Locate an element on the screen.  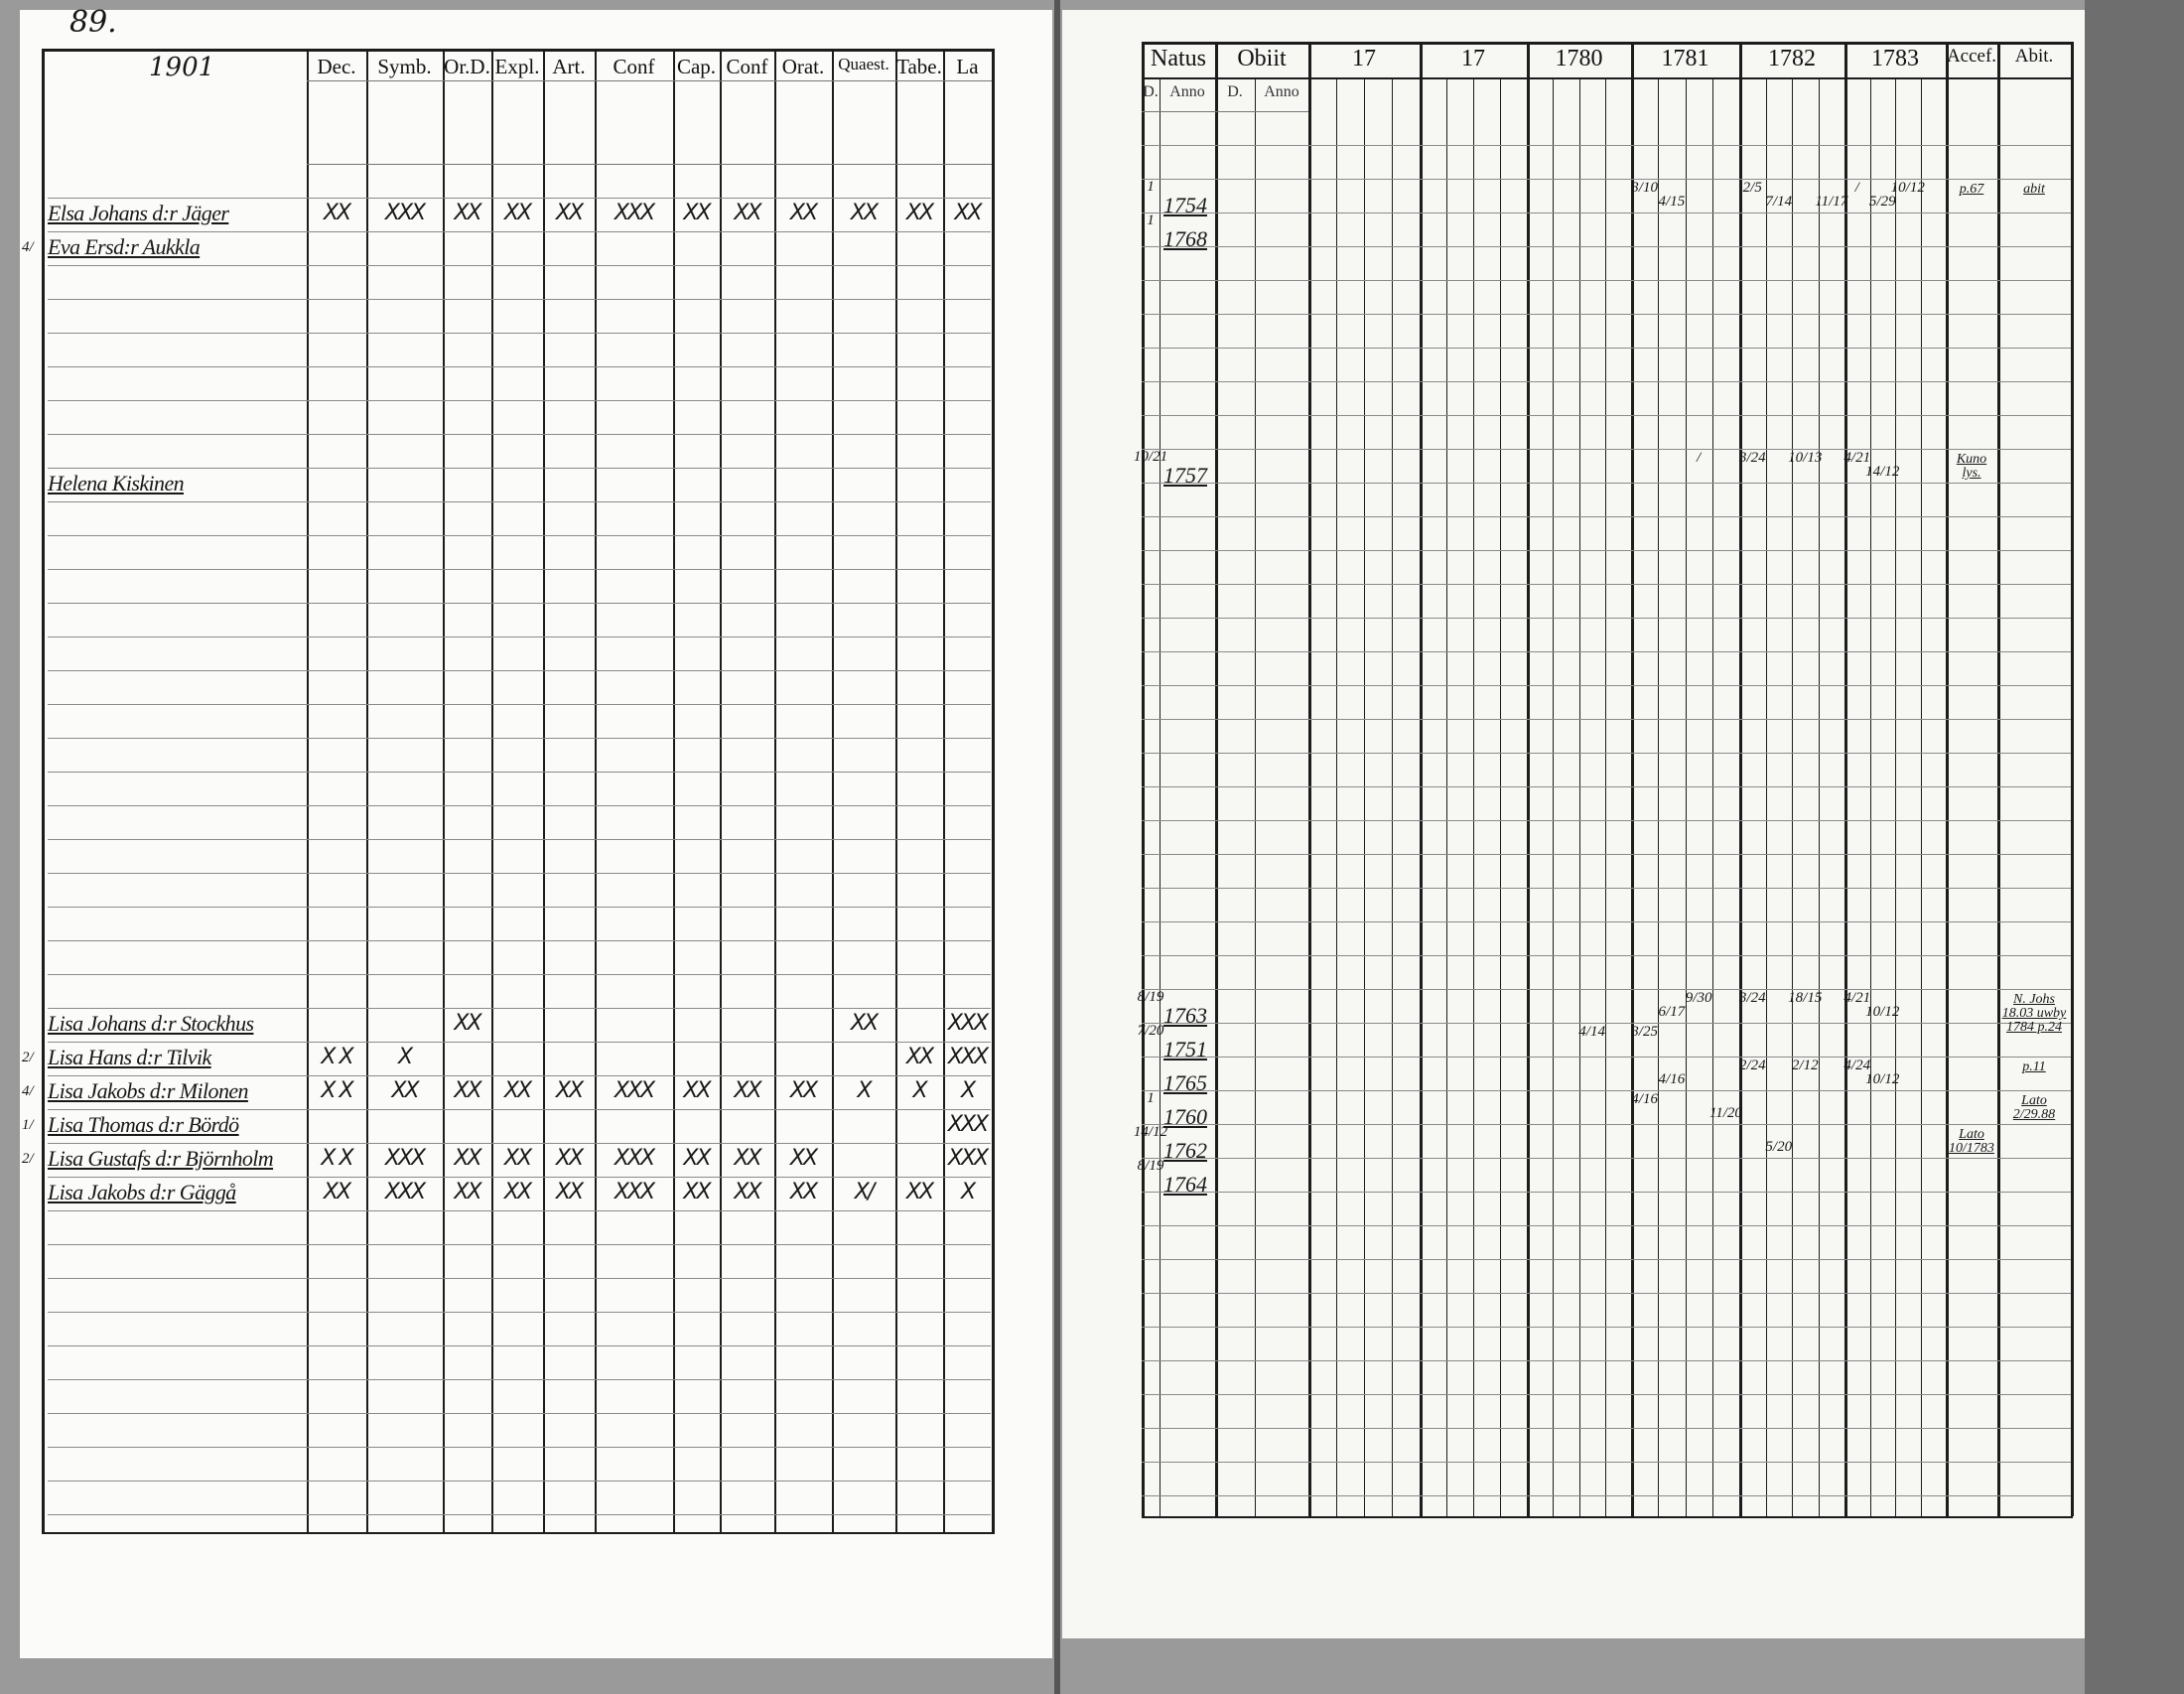
birth-year: 1764 is located at coordinates (1185, 1185).